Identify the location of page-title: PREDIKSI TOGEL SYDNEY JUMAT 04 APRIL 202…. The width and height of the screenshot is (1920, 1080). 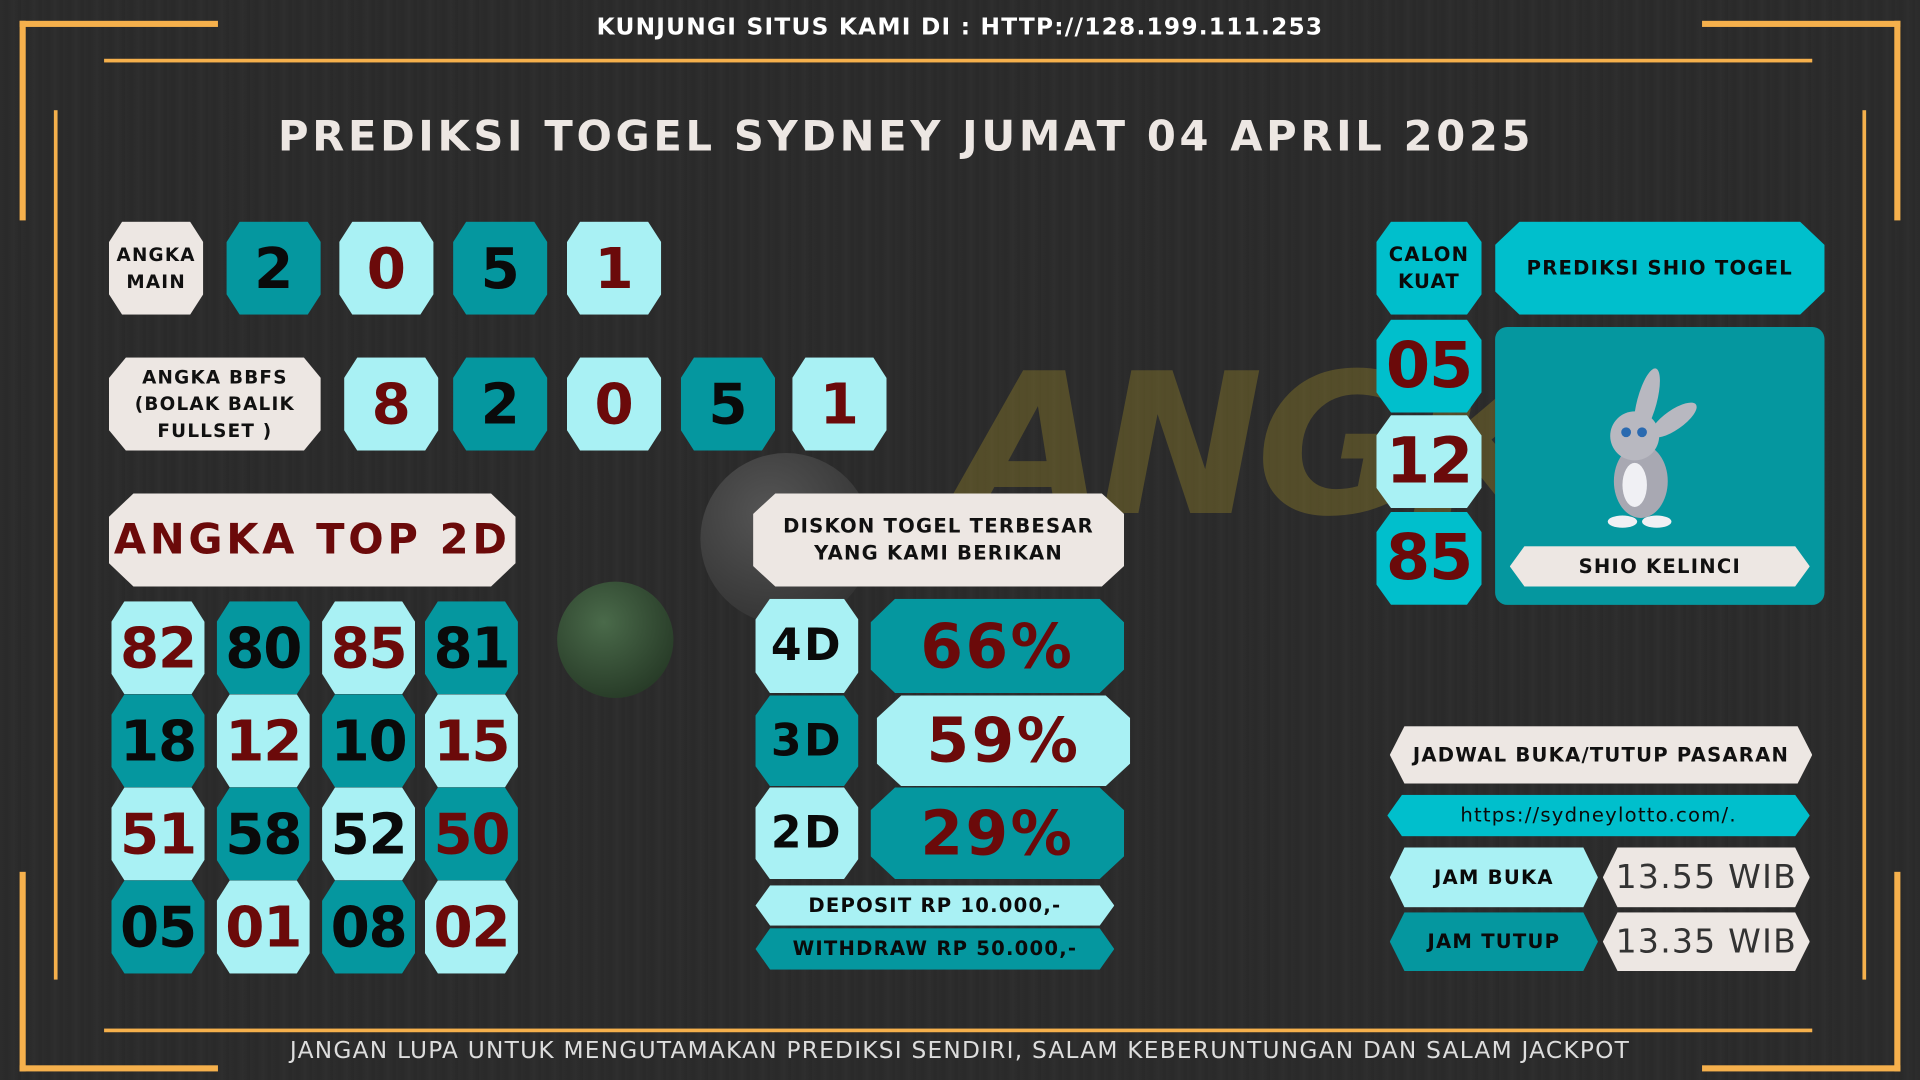
(906, 137).